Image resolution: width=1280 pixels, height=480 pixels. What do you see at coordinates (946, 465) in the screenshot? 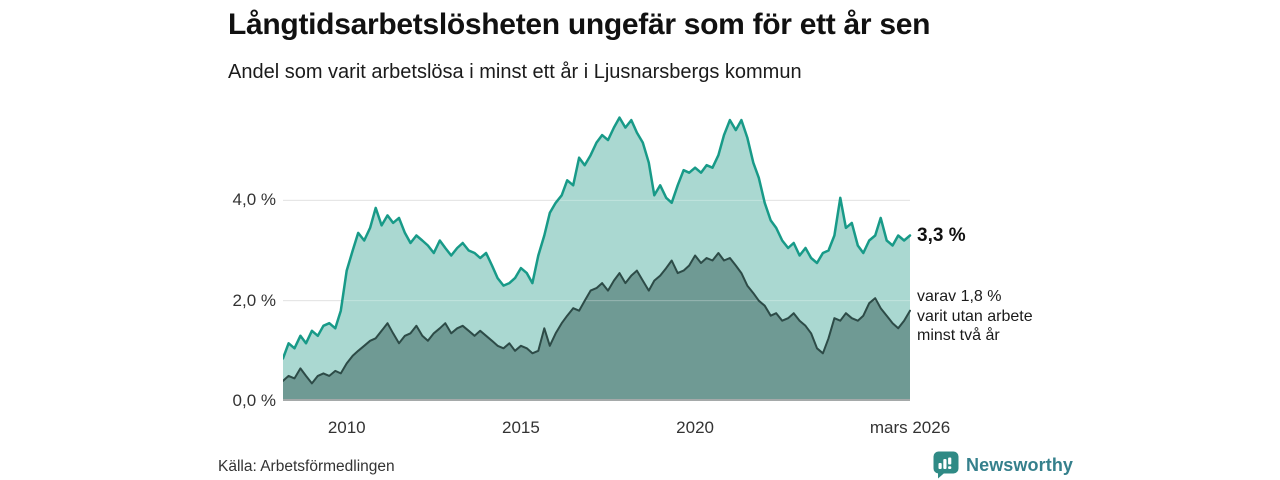
I see `newsworthy-logo-icon` at bounding box center [946, 465].